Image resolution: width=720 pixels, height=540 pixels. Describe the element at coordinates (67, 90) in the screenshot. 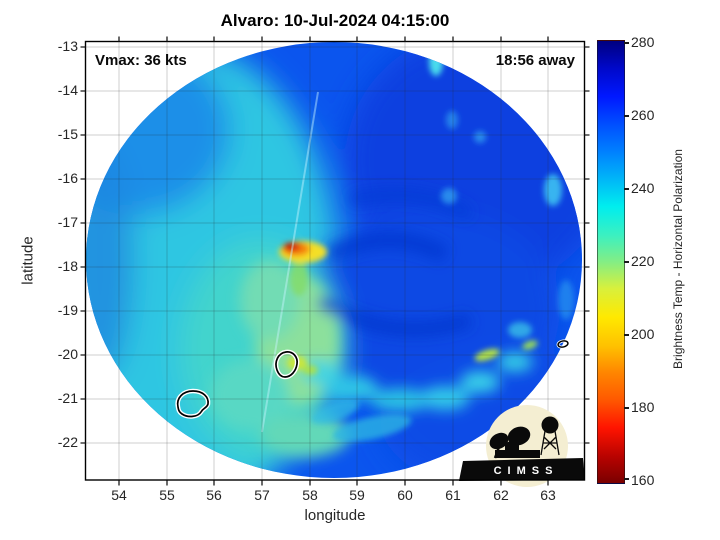

I see `y-tick-label: -14` at that location.